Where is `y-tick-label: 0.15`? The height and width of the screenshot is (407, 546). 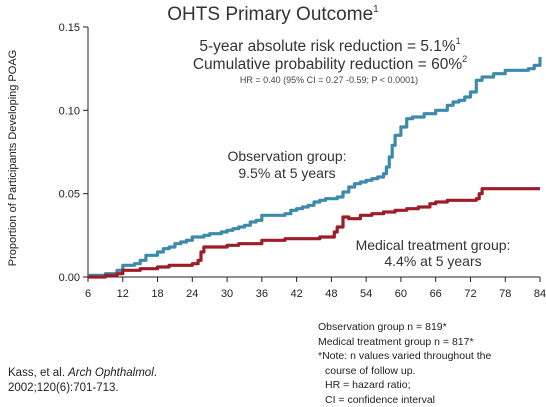
y-tick-label: 0.15 is located at coordinates (69, 28).